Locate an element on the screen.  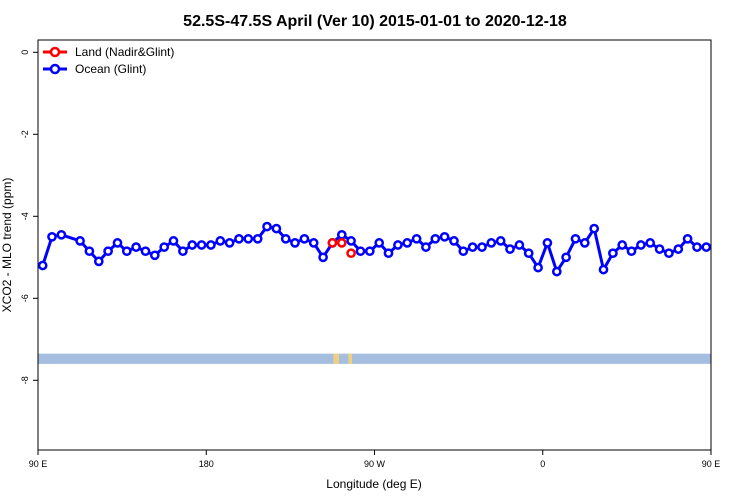
x-tick-label: 180 is located at coordinates (206, 464).